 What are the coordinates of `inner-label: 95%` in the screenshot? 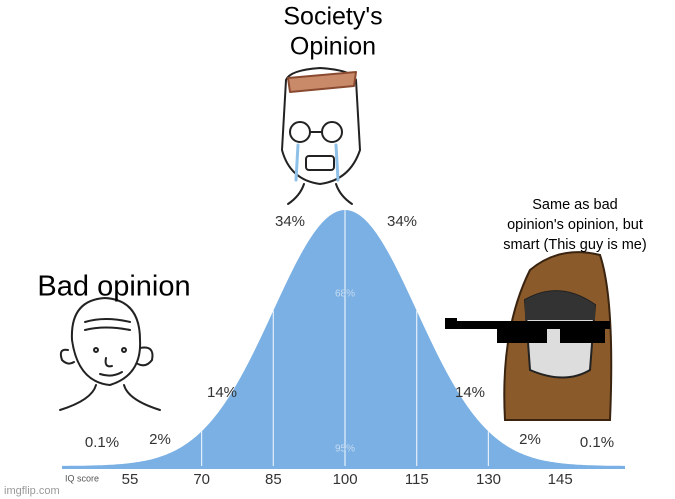 It's located at (345, 449).